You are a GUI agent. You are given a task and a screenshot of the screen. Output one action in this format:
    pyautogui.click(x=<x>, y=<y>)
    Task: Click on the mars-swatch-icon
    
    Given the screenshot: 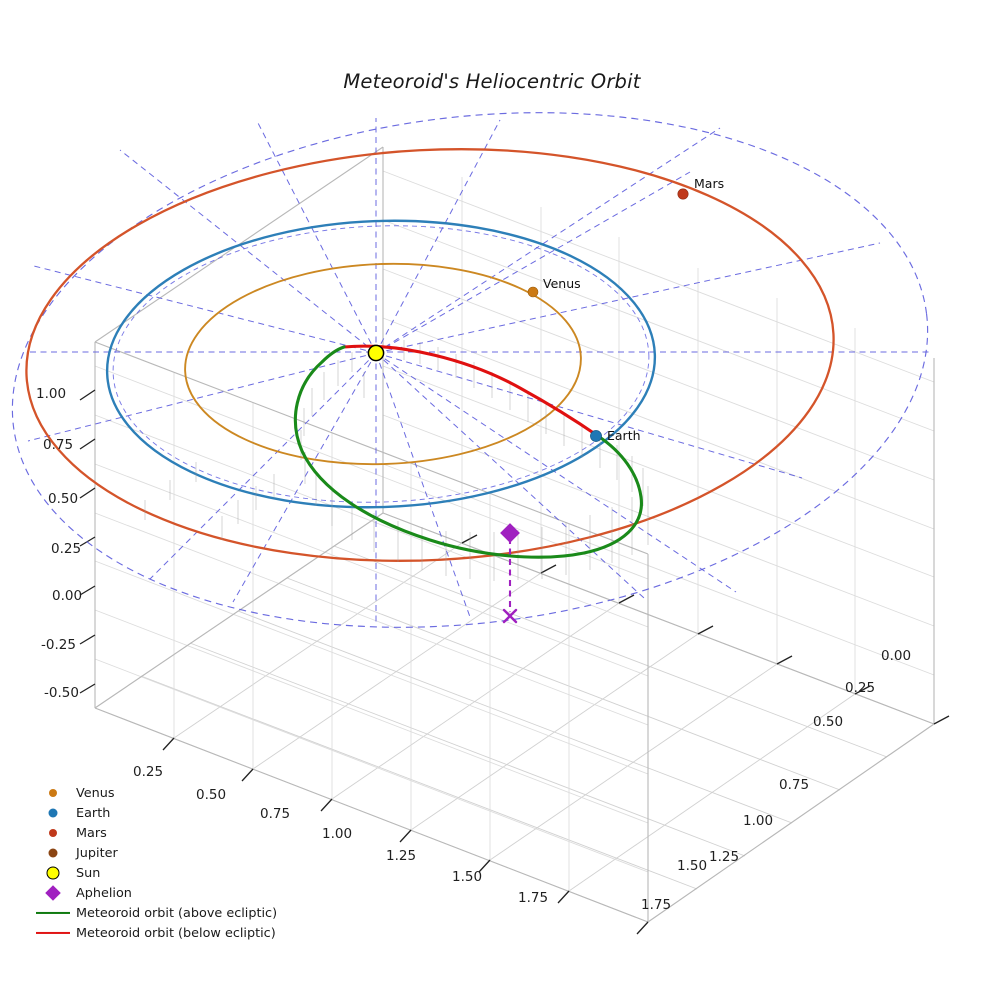 What is the action you would take?
    pyautogui.click(x=53, y=833)
    